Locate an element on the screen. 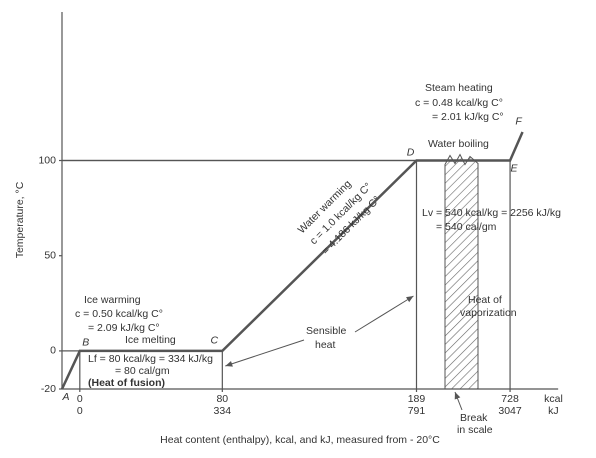 The image size is (596, 458). annotation: Sensible is located at coordinates (326, 331).